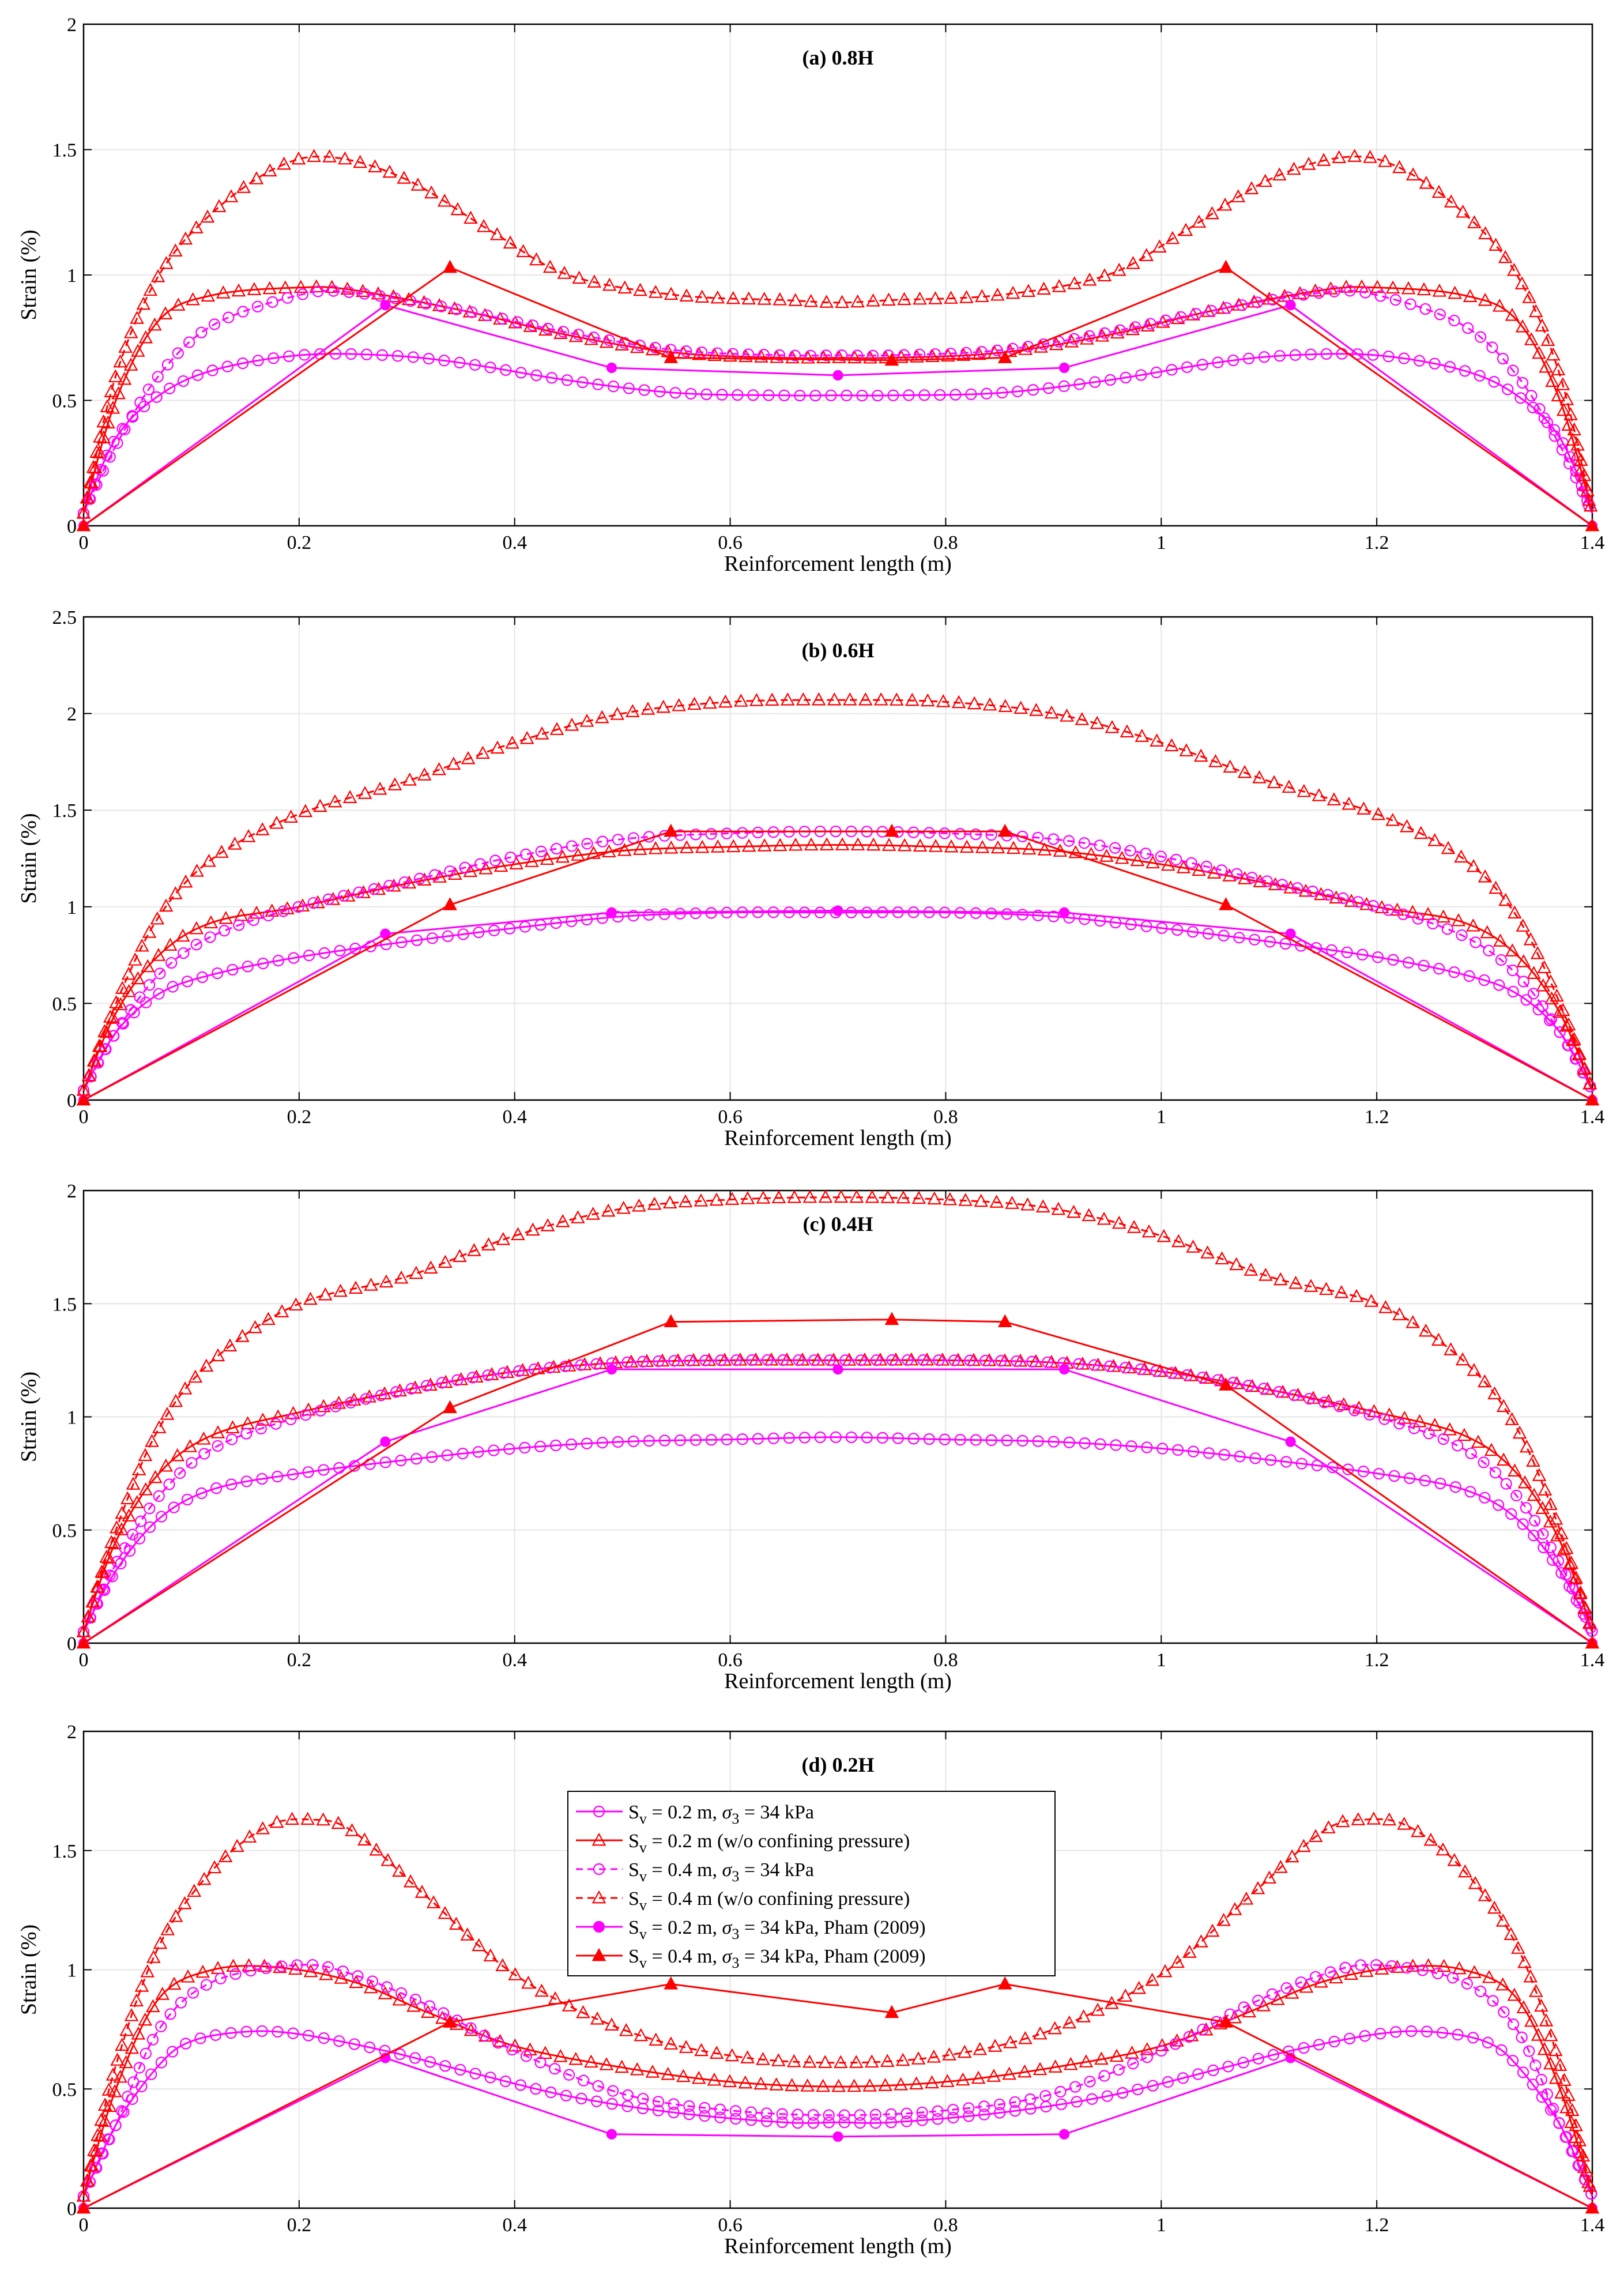 This screenshot has width=1624, height=2271. What do you see at coordinates (735, 1876) in the screenshot?
I see `legend-text-part: 3` at bounding box center [735, 1876].